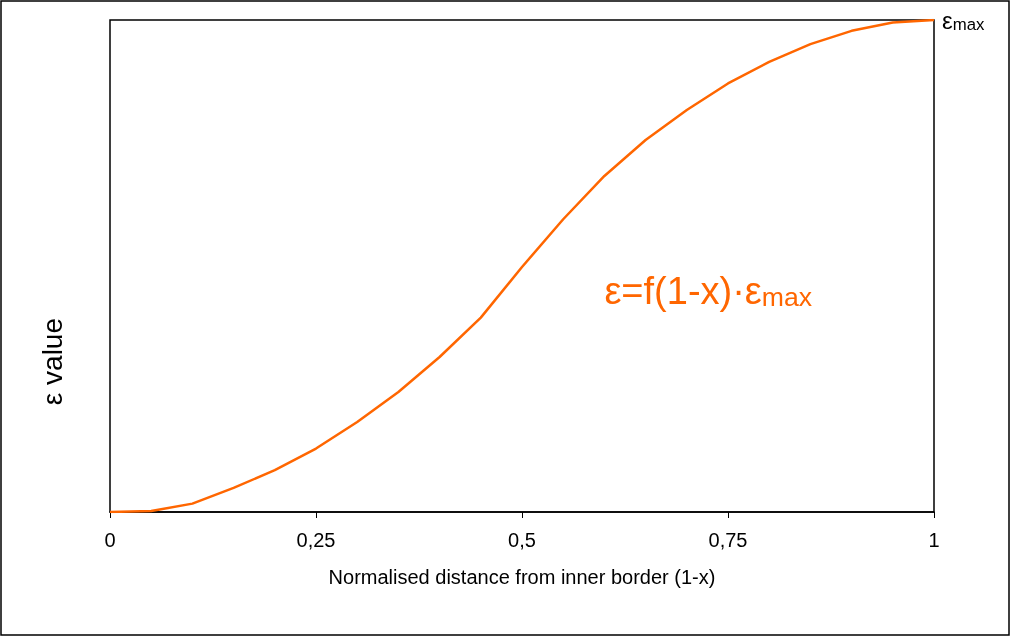  Describe the element at coordinates (728, 540) in the screenshot. I see `x-tick-label: 0,75` at that location.